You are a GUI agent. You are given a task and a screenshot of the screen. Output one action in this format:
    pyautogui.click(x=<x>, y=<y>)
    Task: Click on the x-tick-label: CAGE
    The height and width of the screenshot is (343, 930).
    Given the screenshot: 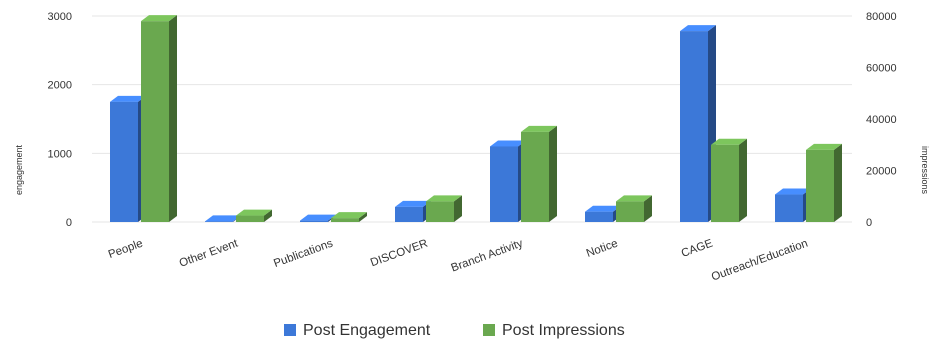 What is the action you would take?
    pyautogui.click(x=697, y=248)
    